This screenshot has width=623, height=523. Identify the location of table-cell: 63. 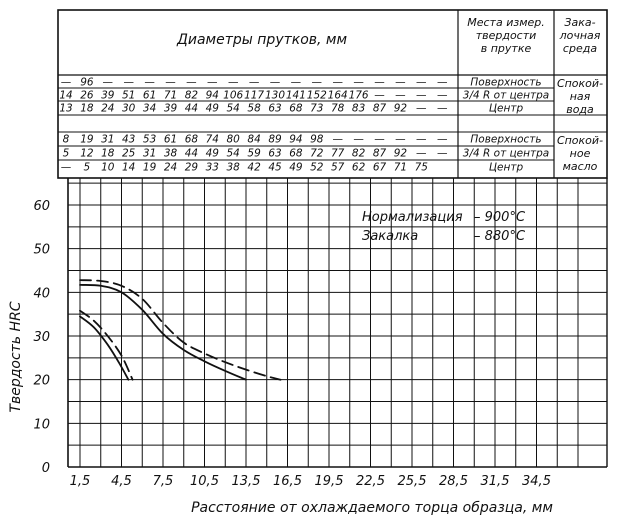
(274, 109).